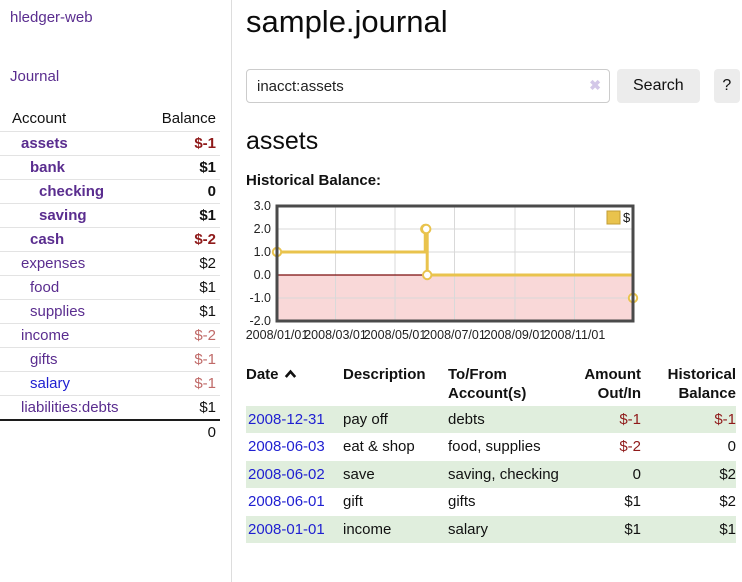 This screenshot has width=742, height=582. Describe the element at coordinates (359, 474) in the screenshot. I see `transaction-description: save` at that location.